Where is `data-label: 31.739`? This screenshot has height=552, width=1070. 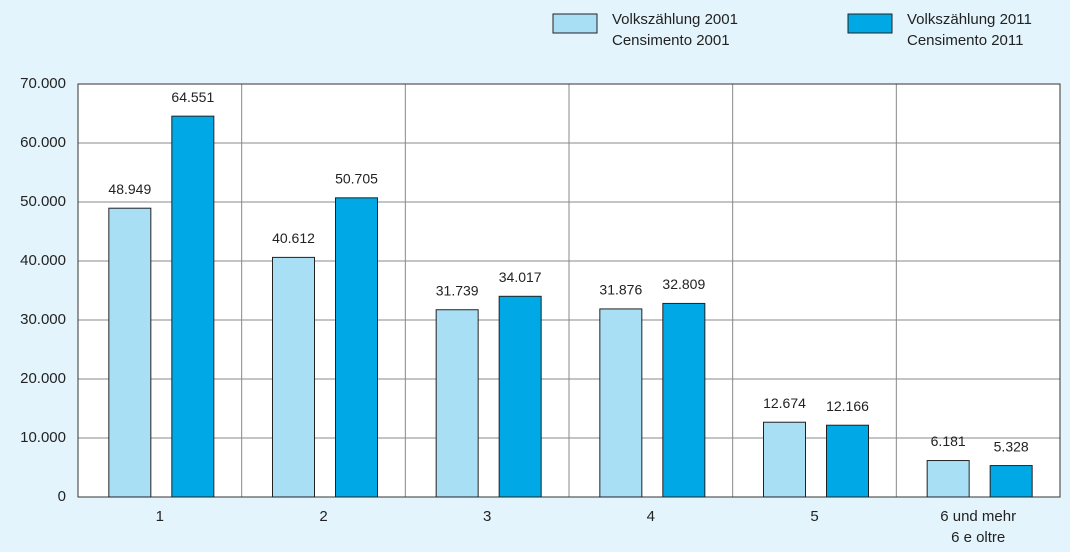
data-label: 31.739 is located at coordinates (457, 290).